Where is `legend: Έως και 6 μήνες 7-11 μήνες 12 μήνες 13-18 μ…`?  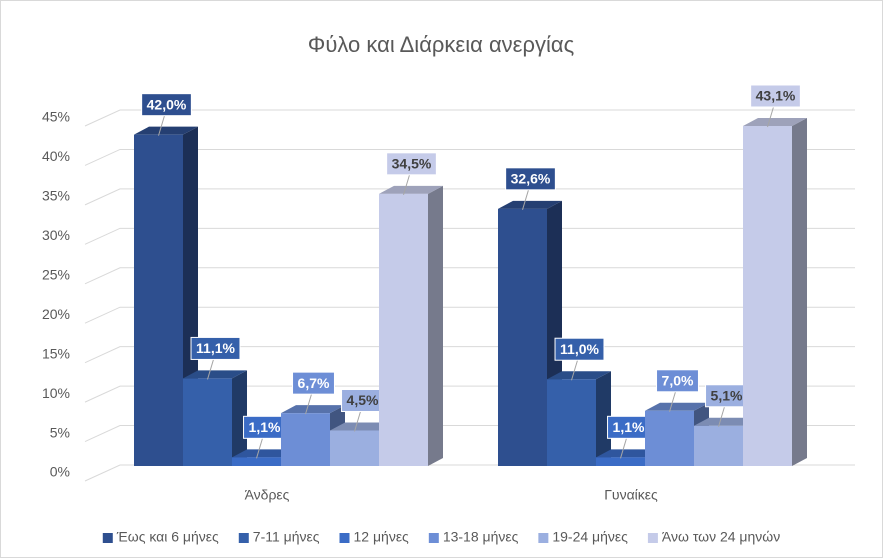
legend: Έως και 6 μήνες 7-11 μήνες 12 μήνες 13-18 μ… is located at coordinates (441, 537).